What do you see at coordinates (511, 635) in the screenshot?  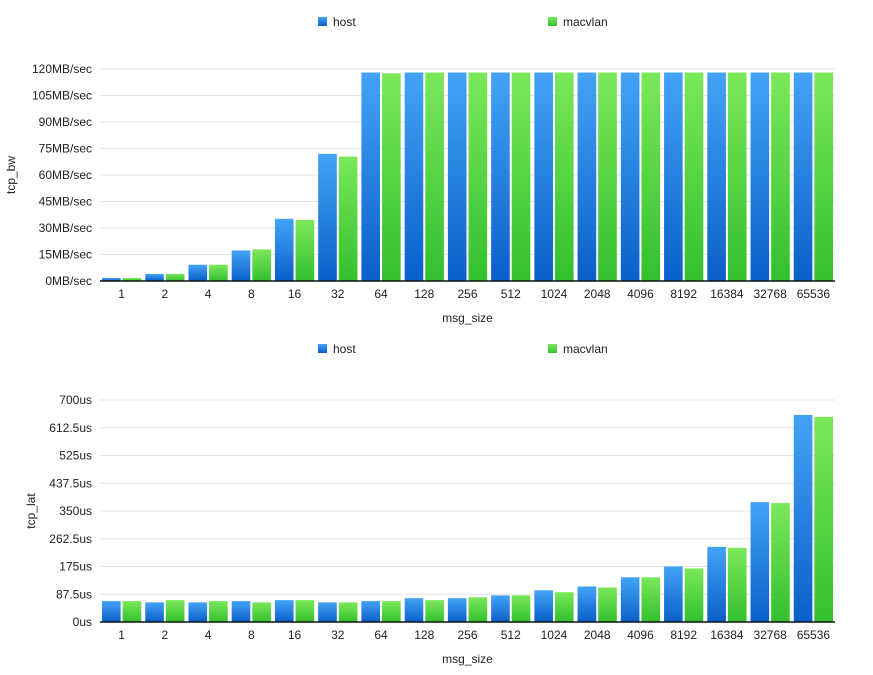 I see `x-tick-label: 512` at bounding box center [511, 635].